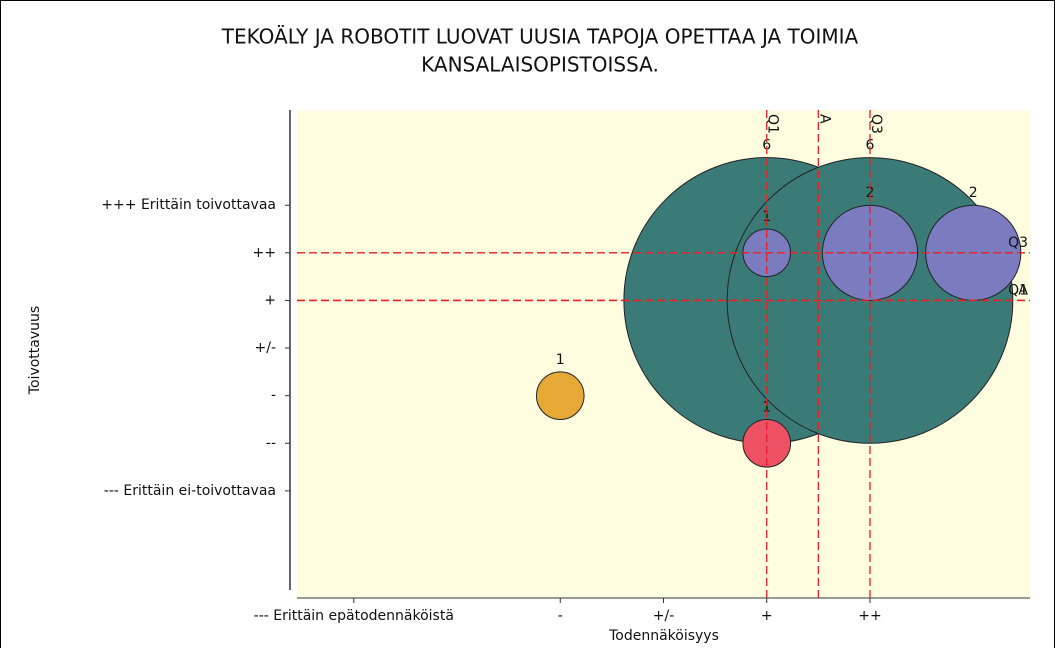  What do you see at coordinates (270, 300) in the screenshot?
I see `y-tick-label: +` at bounding box center [270, 300].